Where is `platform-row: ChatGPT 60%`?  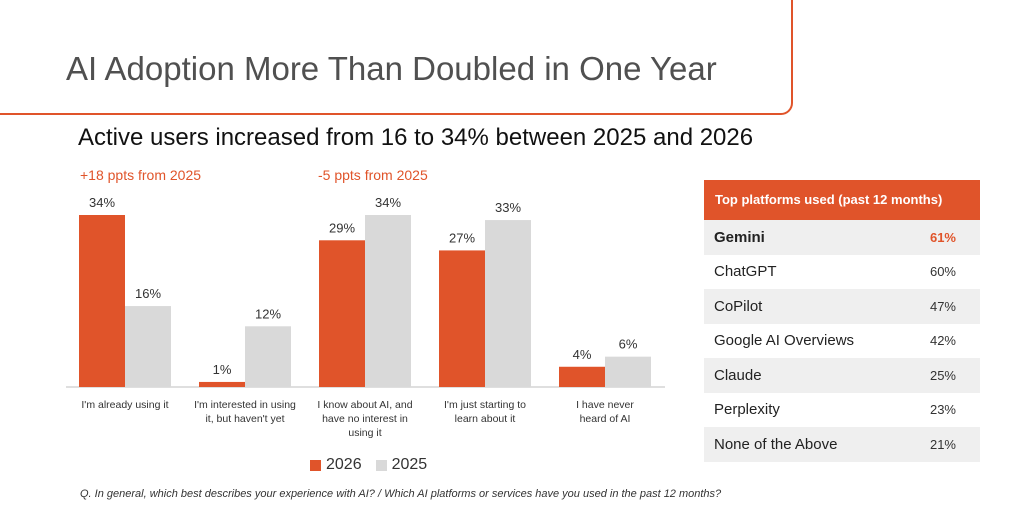 platform-row: ChatGPT 60% is located at coordinates (842, 272).